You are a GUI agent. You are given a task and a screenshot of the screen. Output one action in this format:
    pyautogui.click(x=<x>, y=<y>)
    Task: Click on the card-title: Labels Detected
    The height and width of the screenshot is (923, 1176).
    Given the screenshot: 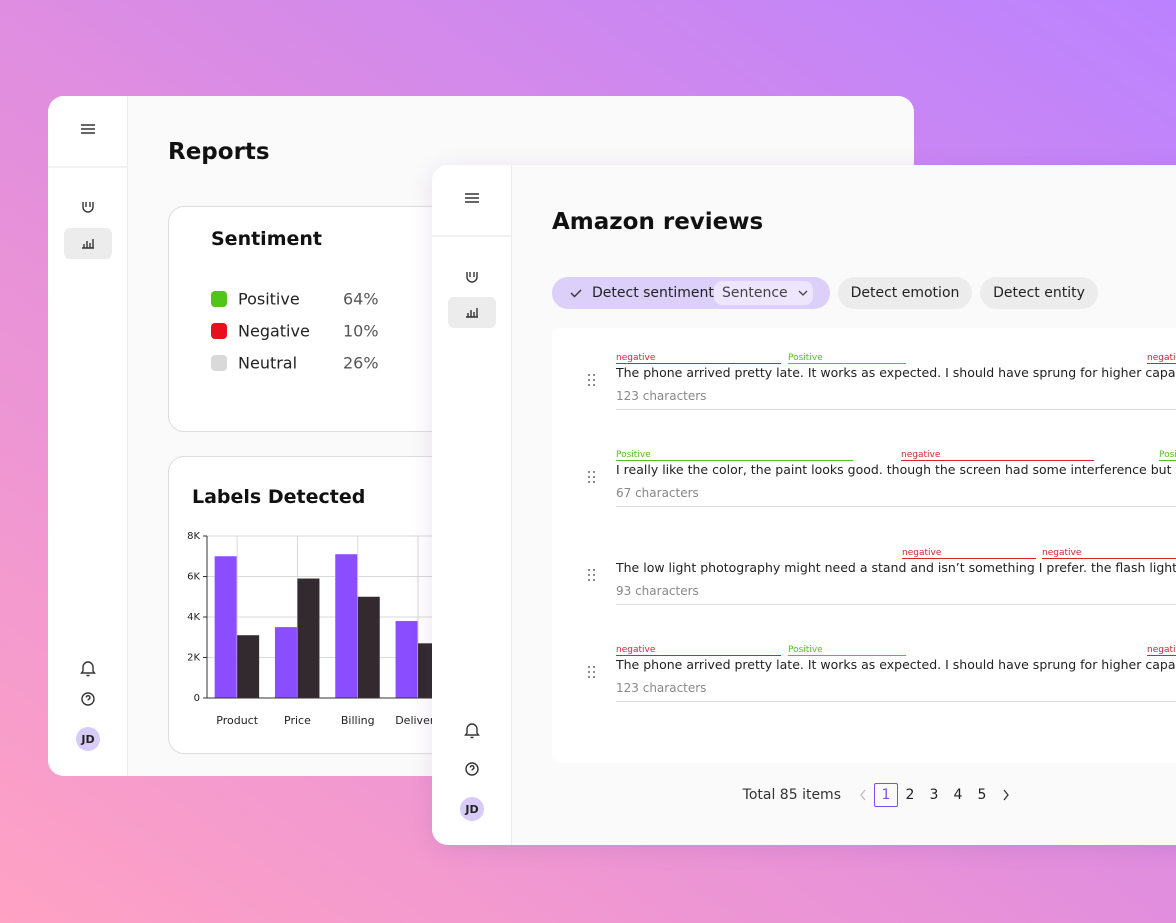 What is the action you would take?
    pyautogui.click(x=279, y=497)
    